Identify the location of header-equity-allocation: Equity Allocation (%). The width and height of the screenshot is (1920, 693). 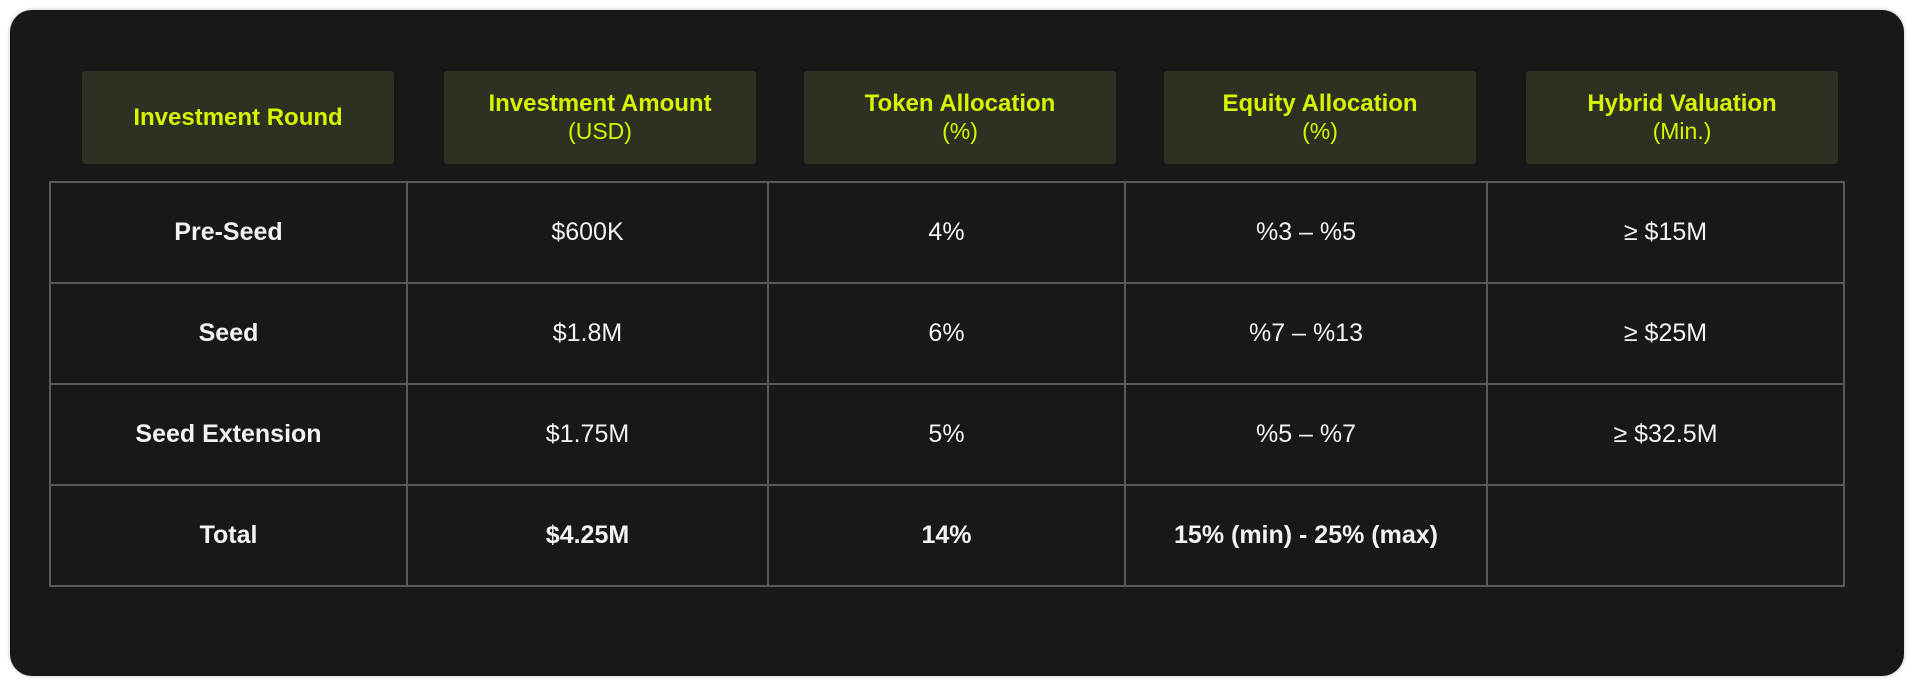
(1320, 117).